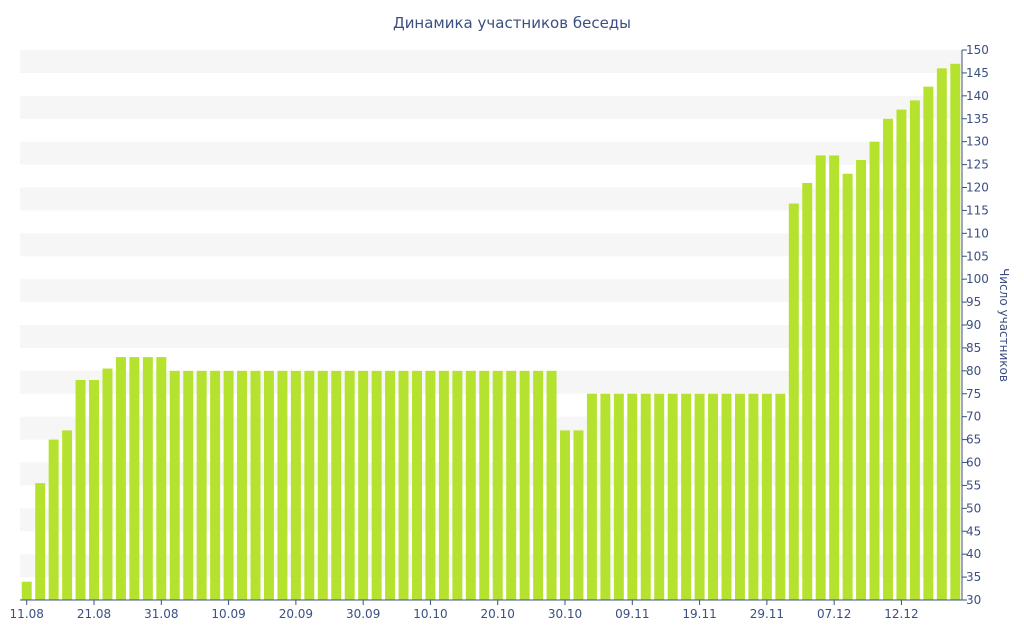 This screenshot has height=640, width=1024. What do you see at coordinates (901, 614) in the screenshot?
I see `x-tick-label: 12.12` at bounding box center [901, 614].